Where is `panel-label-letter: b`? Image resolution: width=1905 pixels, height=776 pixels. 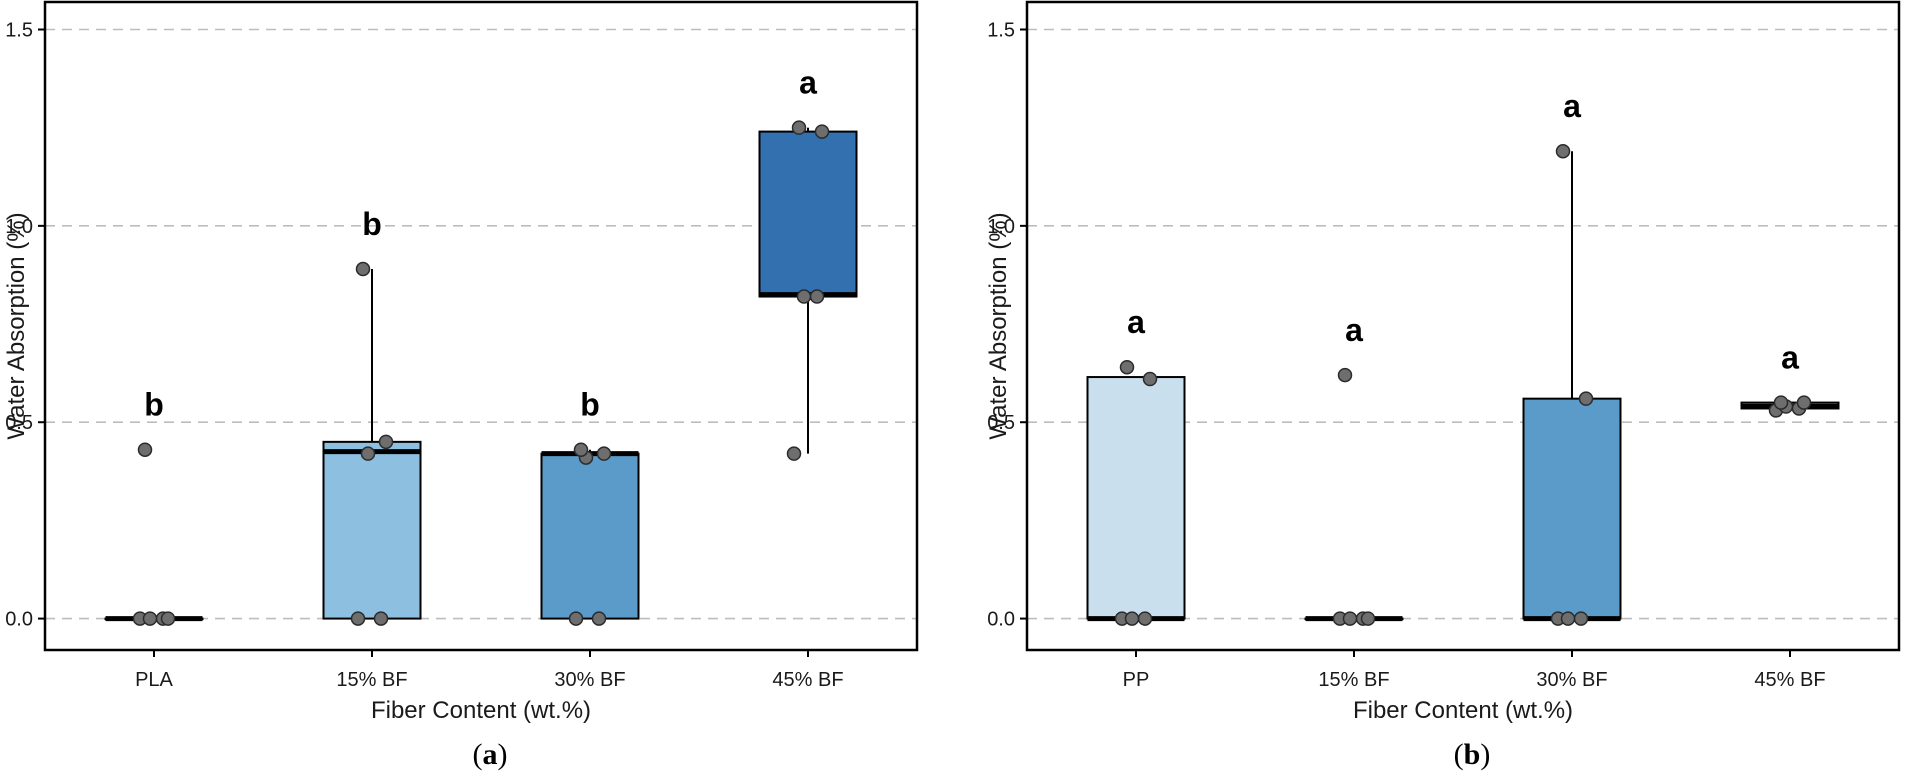 panel-label-letter: b is located at coordinates (1472, 754).